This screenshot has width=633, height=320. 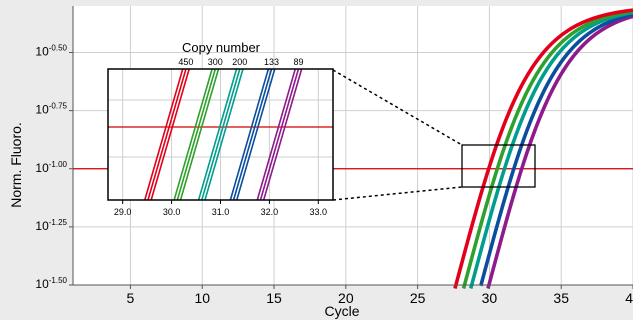 What do you see at coordinates (490, 298) in the screenshot?
I see `x-tick-label: 30` at bounding box center [490, 298].